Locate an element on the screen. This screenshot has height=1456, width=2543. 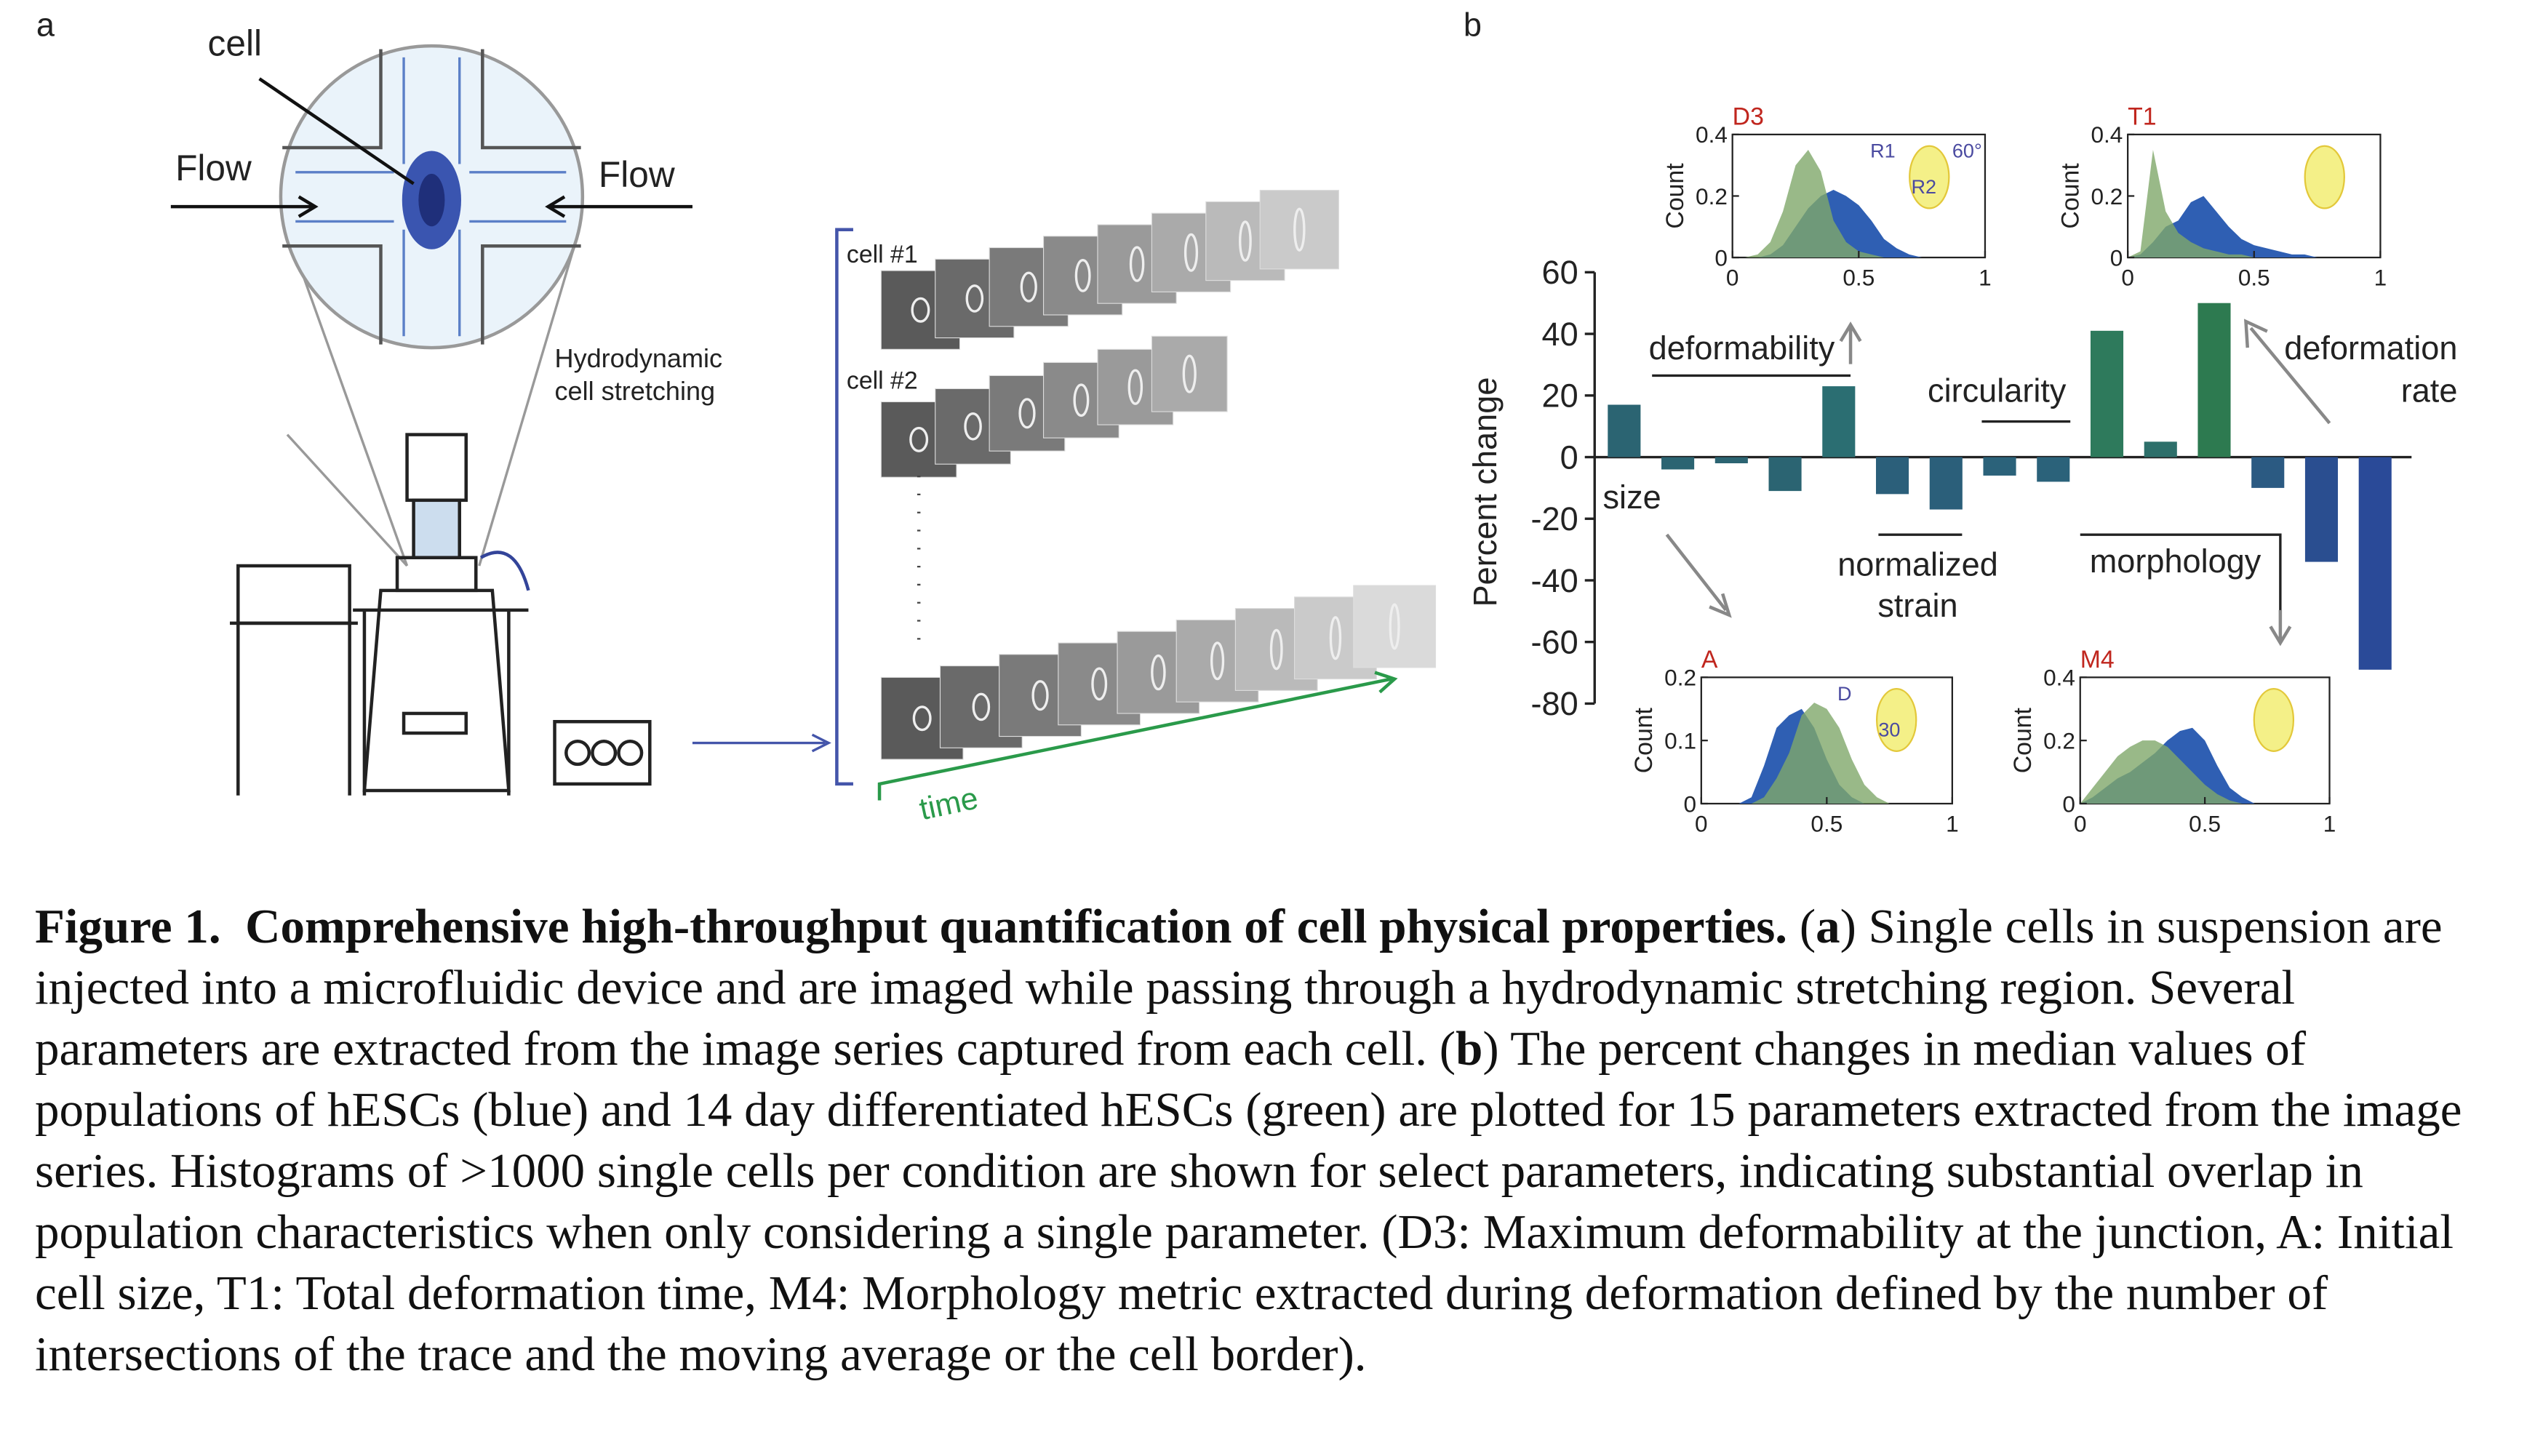
label: cell #1 is located at coordinates (882, 254).